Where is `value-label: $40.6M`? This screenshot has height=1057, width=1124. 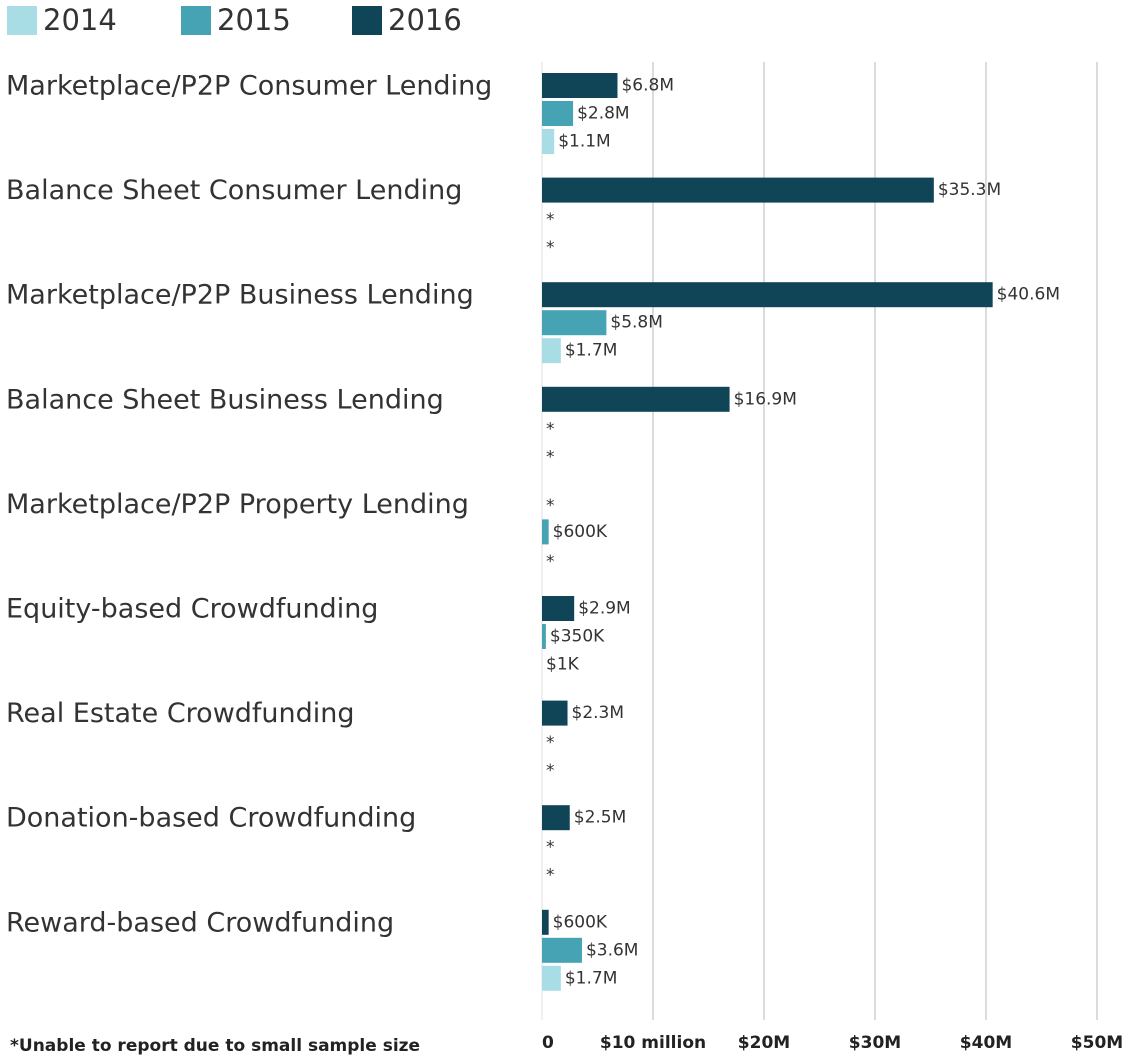 value-label: $40.6M is located at coordinates (1028, 295).